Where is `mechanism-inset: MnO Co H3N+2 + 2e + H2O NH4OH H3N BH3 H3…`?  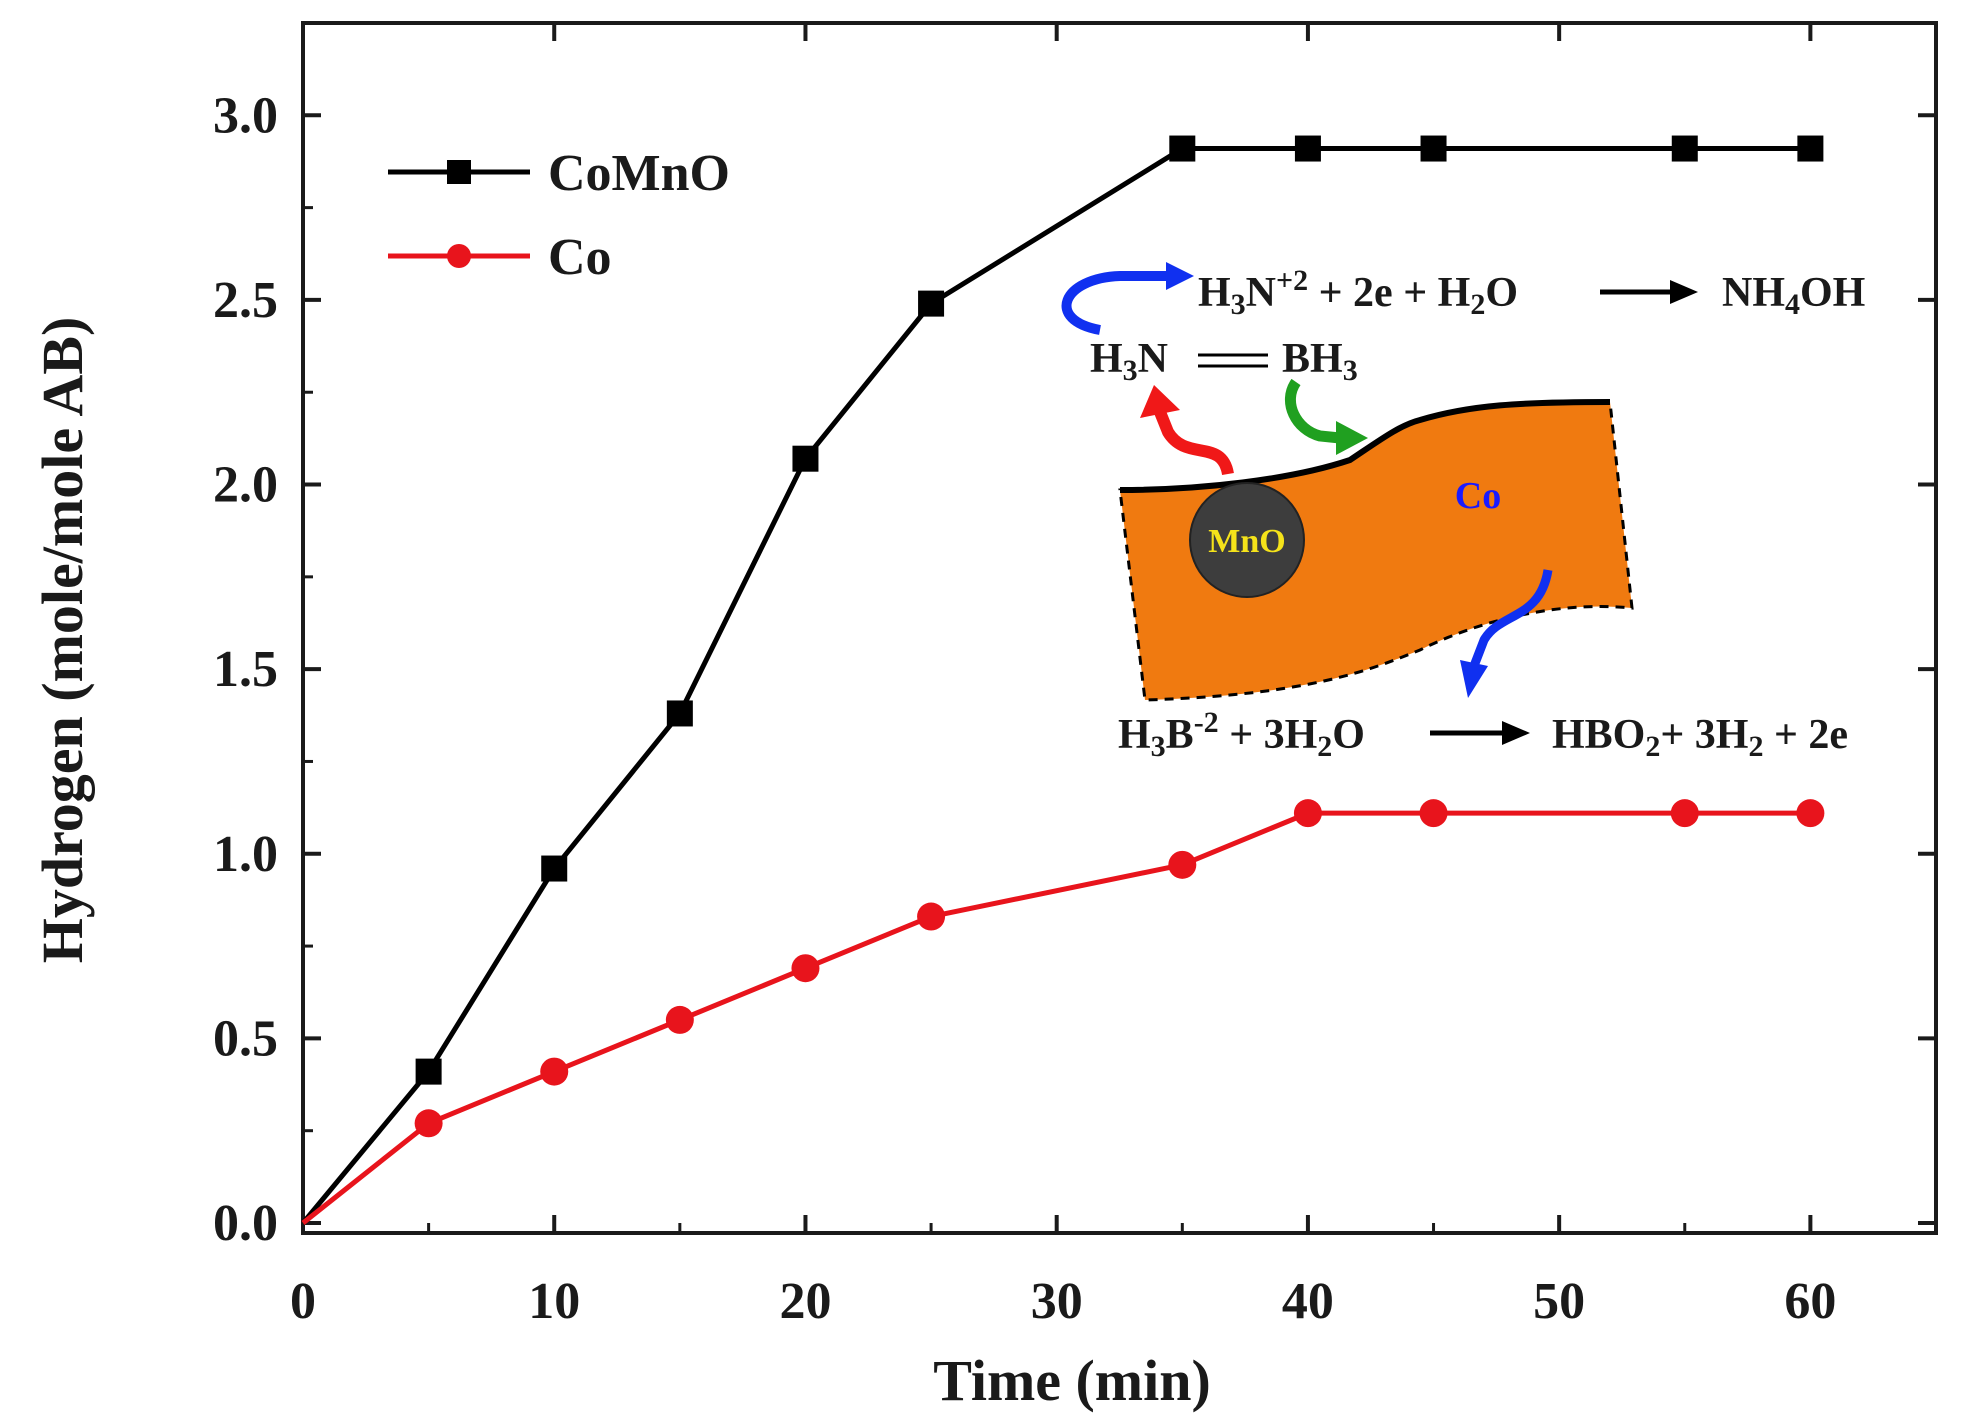 mechanism-inset: MnO Co H3N+2 + 2e + H2O NH4OH H3N BH3 H3… is located at coordinates (1463, 512).